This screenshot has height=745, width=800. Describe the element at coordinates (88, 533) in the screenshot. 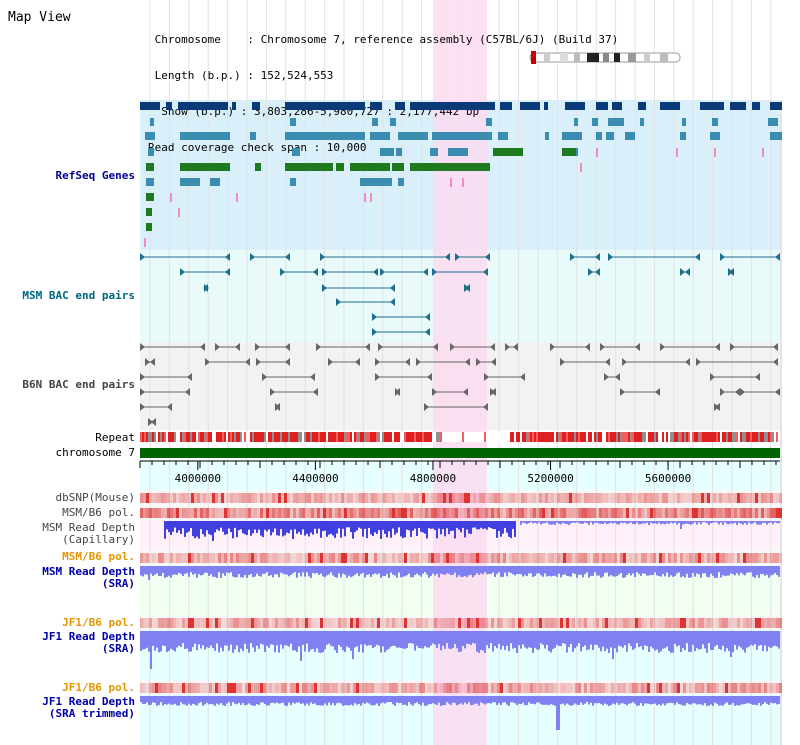

I see `track-label-msm_cap: MSM Read Depth (Capillary)` at that location.